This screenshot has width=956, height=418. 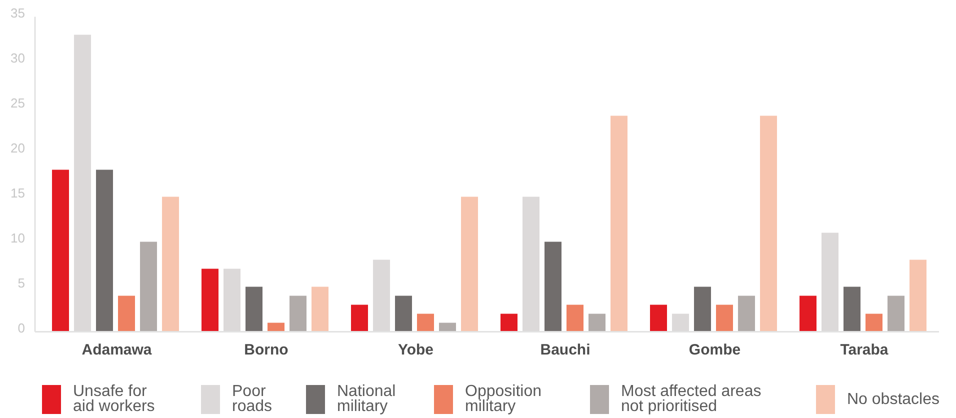 What do you see at coordinates (714, 349) in the screenshot?
I see `x-tick-label: Gombe` at bounding box center [714, 349].